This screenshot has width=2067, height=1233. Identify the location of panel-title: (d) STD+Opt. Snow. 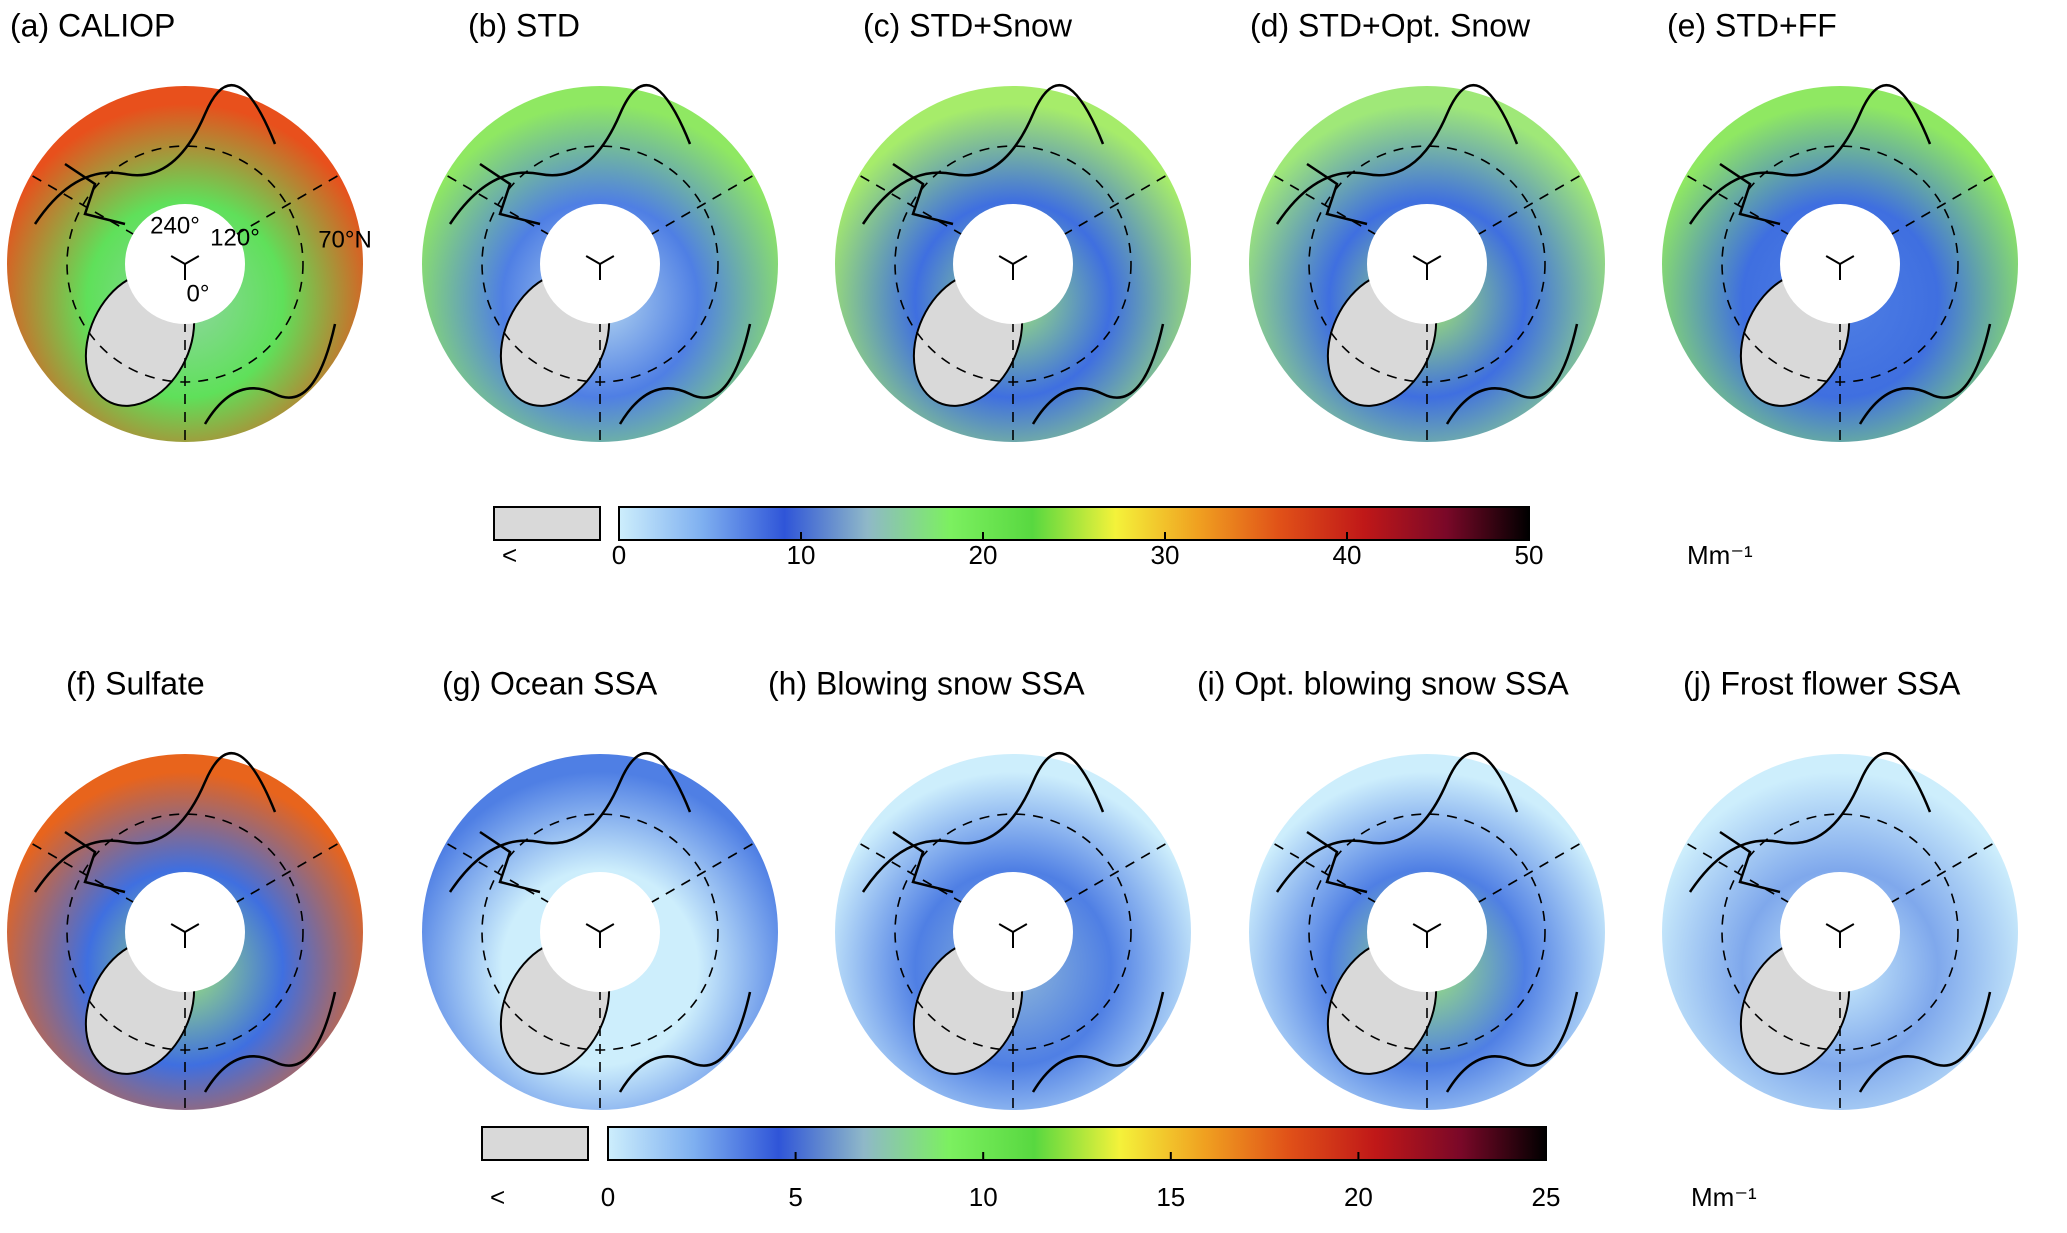
(1390, 25).